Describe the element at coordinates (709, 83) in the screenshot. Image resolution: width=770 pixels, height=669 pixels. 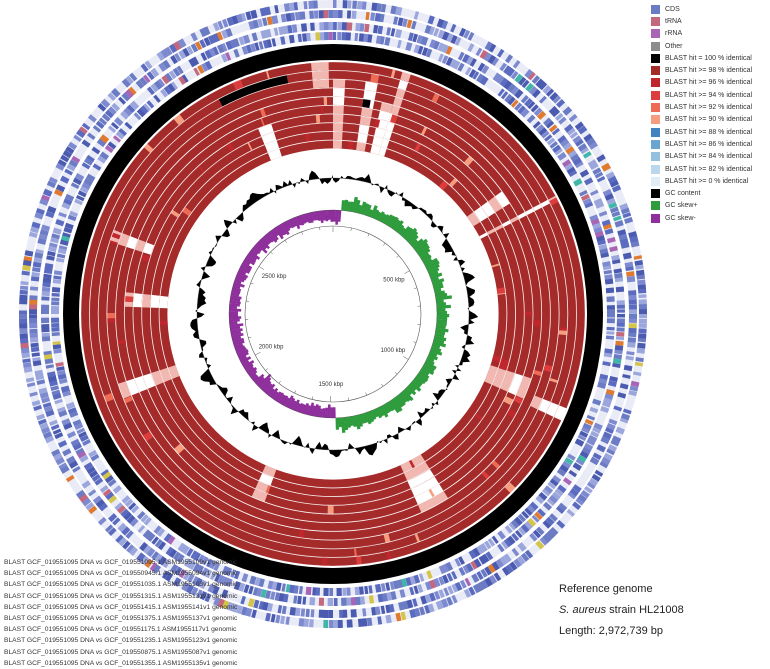
I see `legend-label: BLAST hit >= 96 % identical` at that location.